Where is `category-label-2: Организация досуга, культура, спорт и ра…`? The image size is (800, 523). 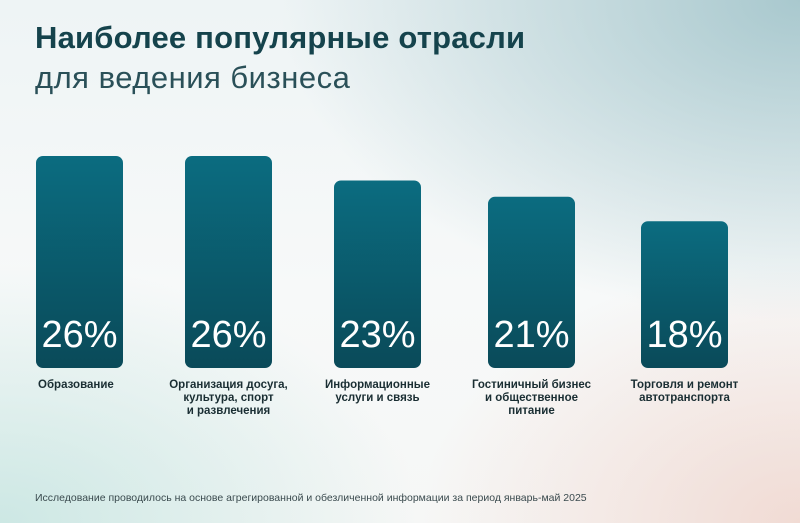
category-label-2: Организация досуга, культура, спорт и ра… is located at coordinates (228, 398).